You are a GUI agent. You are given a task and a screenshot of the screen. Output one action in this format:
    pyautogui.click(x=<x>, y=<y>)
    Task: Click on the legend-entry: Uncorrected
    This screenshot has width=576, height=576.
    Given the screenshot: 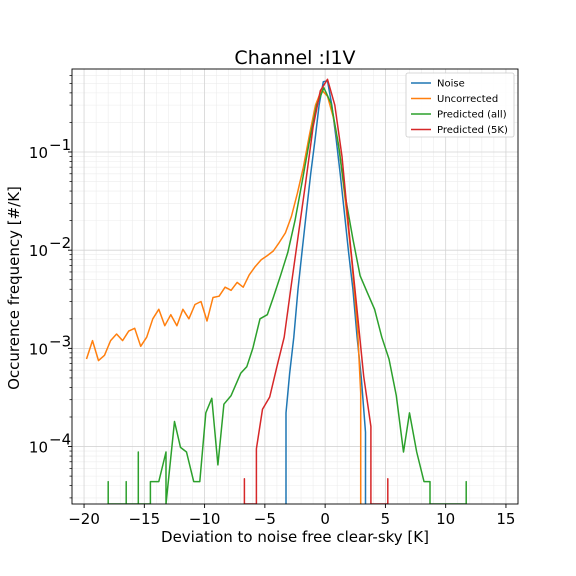 What is the action you would take?
    pyautogui.click(x=467, y=99)
    